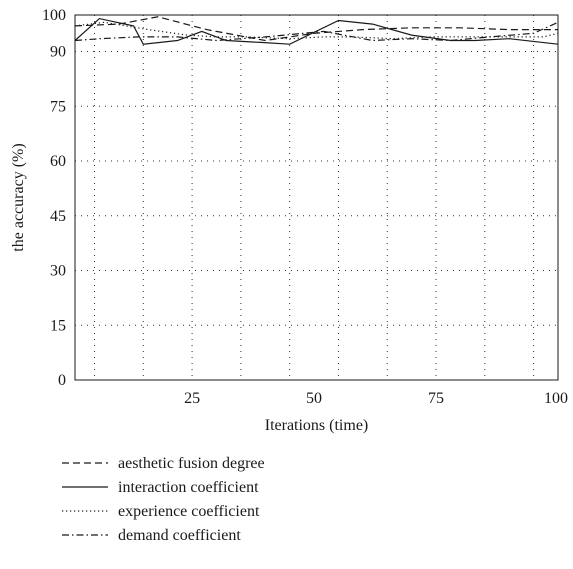  Describe the element at coordinates (58, 216) in the screenshot. I see `y-tick-label-3: 45` at that location.